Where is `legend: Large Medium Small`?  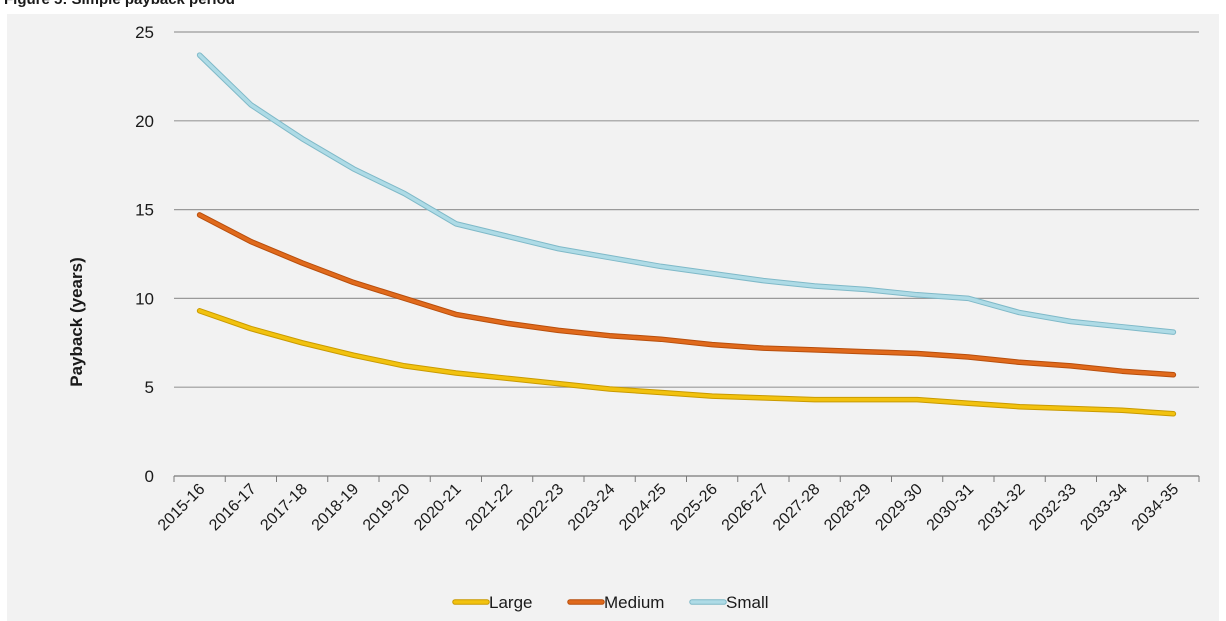
legend: Large Medium Small is located at coordinates (610, 602).